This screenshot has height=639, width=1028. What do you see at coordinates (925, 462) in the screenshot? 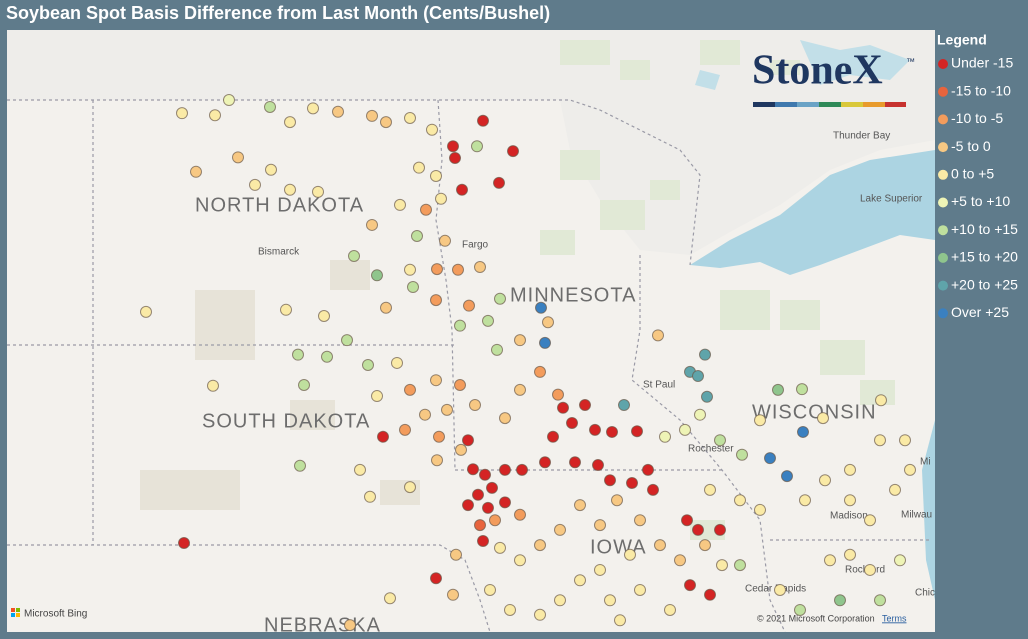
I see `city-label: Mi` at bounding box center [925, 462].